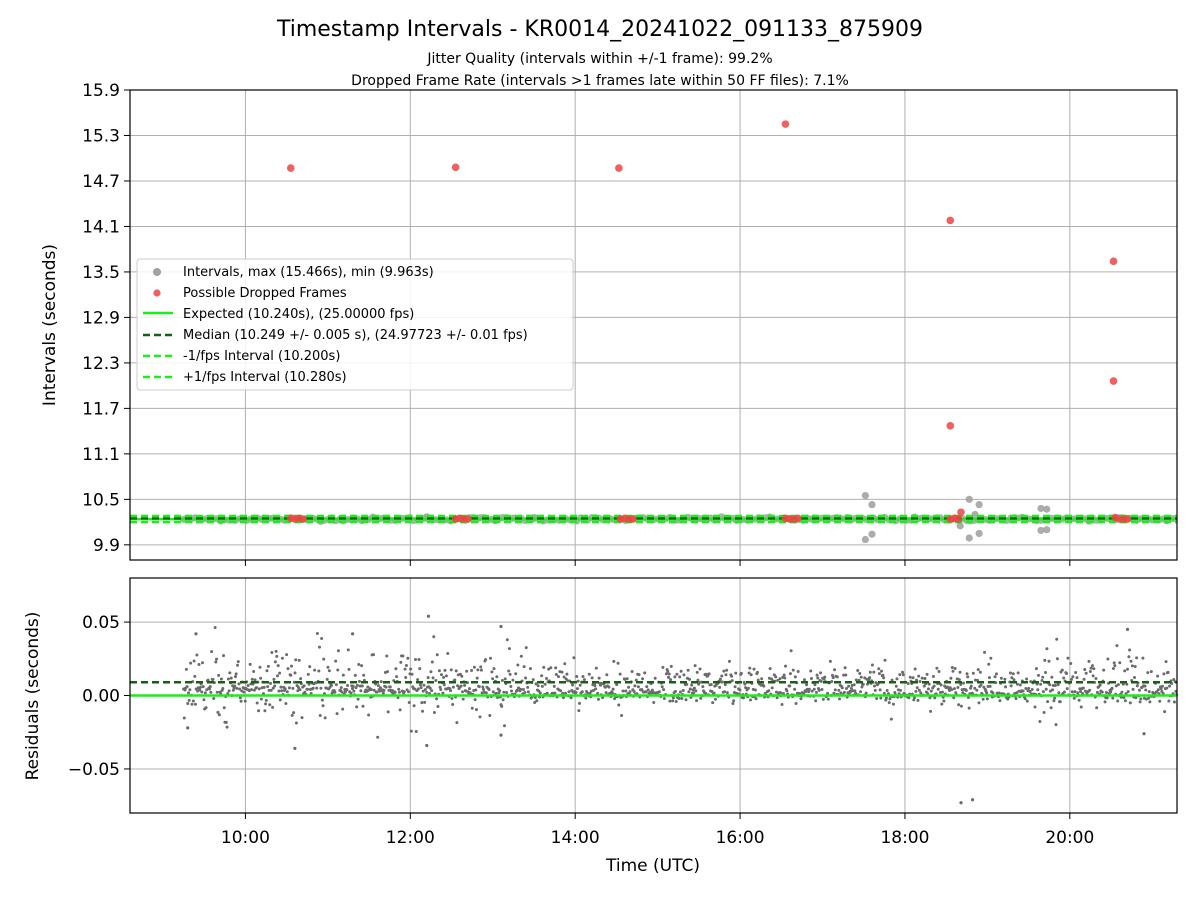 This screenshot has width=1200, height=900. Describe the element at coordinates (1041, 508) in the screenshot. I see `interval-point` at that location.